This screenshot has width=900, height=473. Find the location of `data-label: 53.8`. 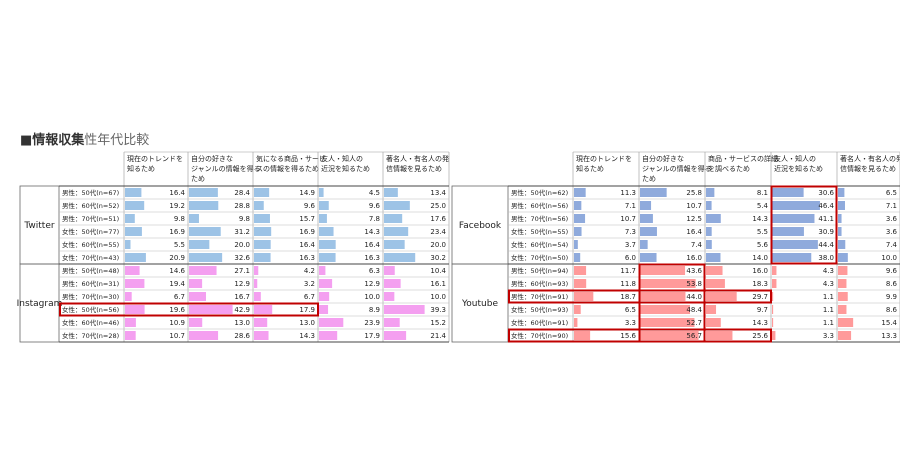

data-label: 53.8 is located at coordinates (694, 284).